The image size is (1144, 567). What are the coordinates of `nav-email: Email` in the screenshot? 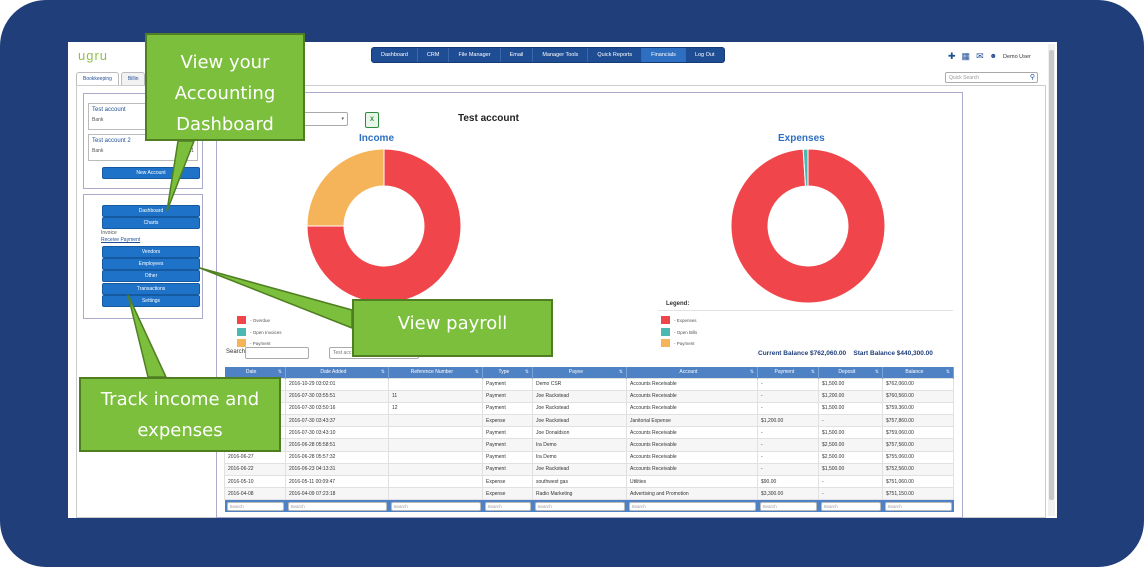 It's located at (517, 55).